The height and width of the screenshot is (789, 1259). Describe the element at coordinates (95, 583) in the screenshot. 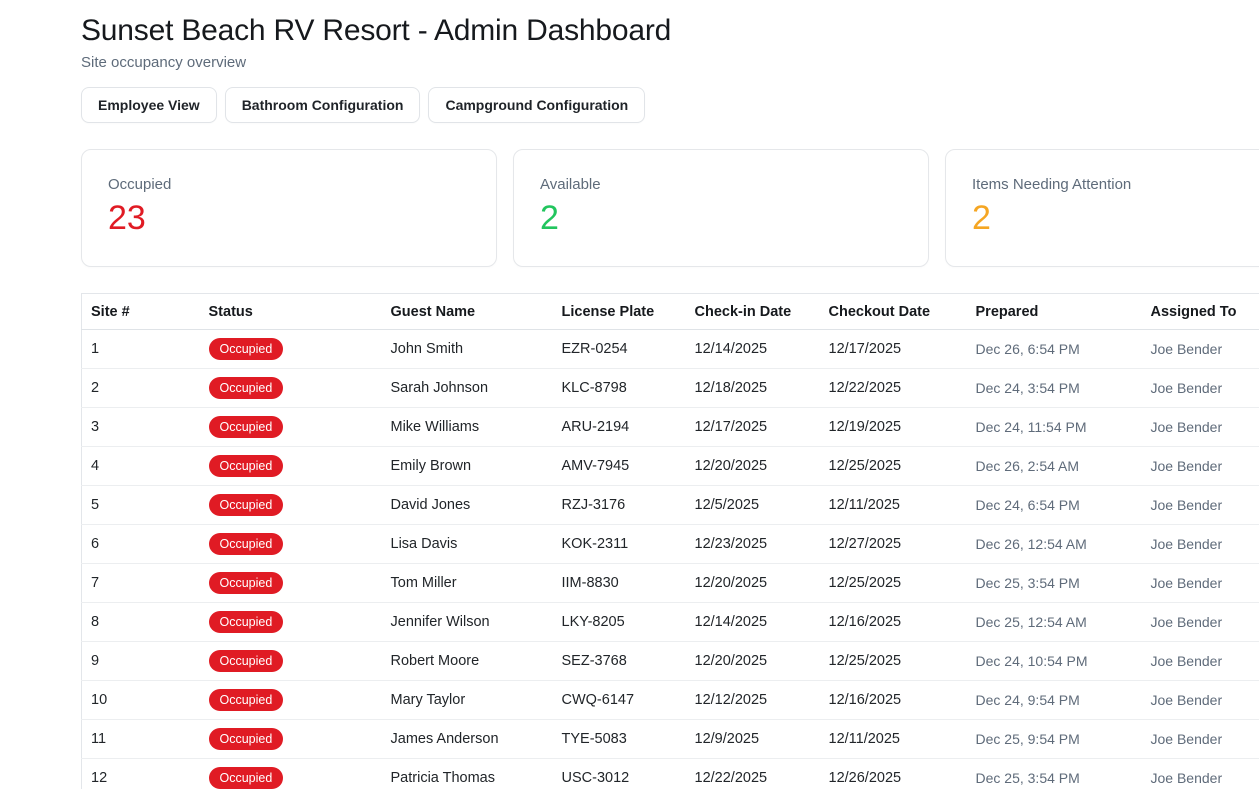

I see `site-cell: 7` at that location.